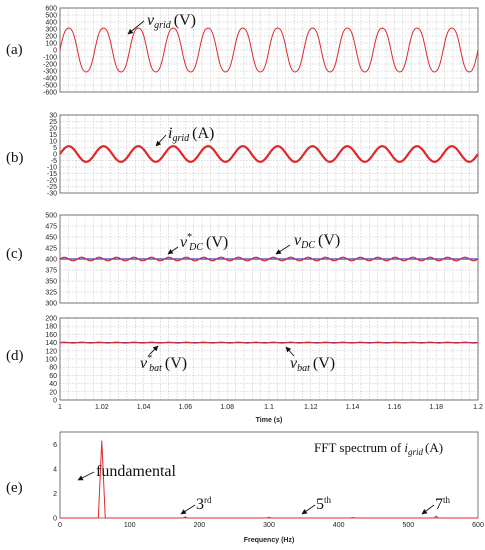 Image resolution: width=485 pixels, height=550 pixels. Describe the element at coordinates (154, 350) in the screenshot. I see `panel-d-arrow-ref` at that location.